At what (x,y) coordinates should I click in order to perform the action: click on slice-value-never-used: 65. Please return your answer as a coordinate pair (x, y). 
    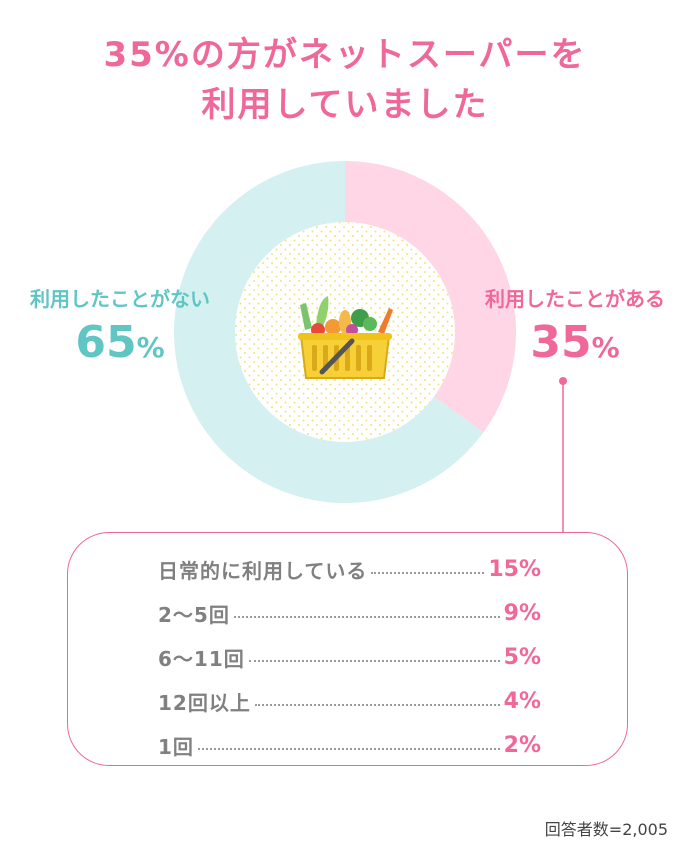
    Looking at the image, I should click on (106, 342).